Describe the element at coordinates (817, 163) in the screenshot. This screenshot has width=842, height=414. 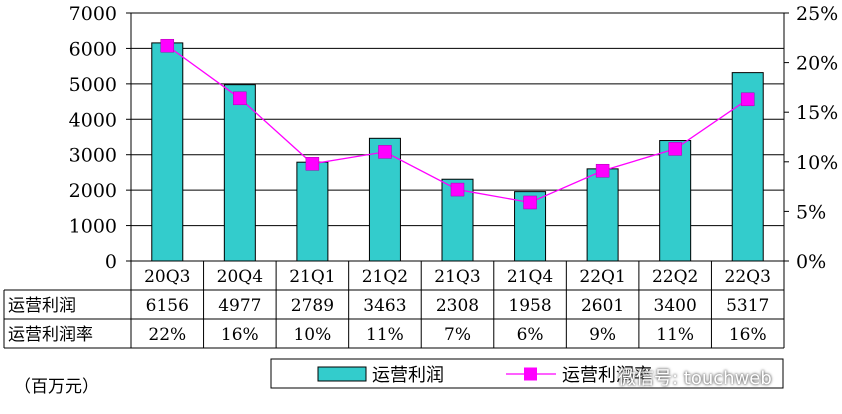
I see `right-axis-tick-label: 10%` at that location.